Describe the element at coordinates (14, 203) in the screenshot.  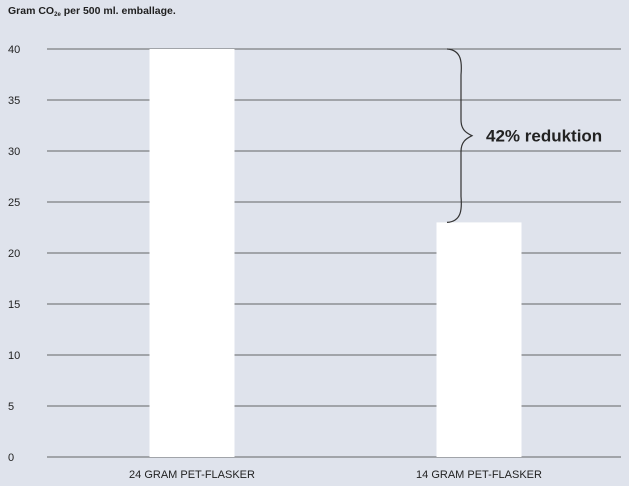
I see `y-tick-label: 25` at that location.